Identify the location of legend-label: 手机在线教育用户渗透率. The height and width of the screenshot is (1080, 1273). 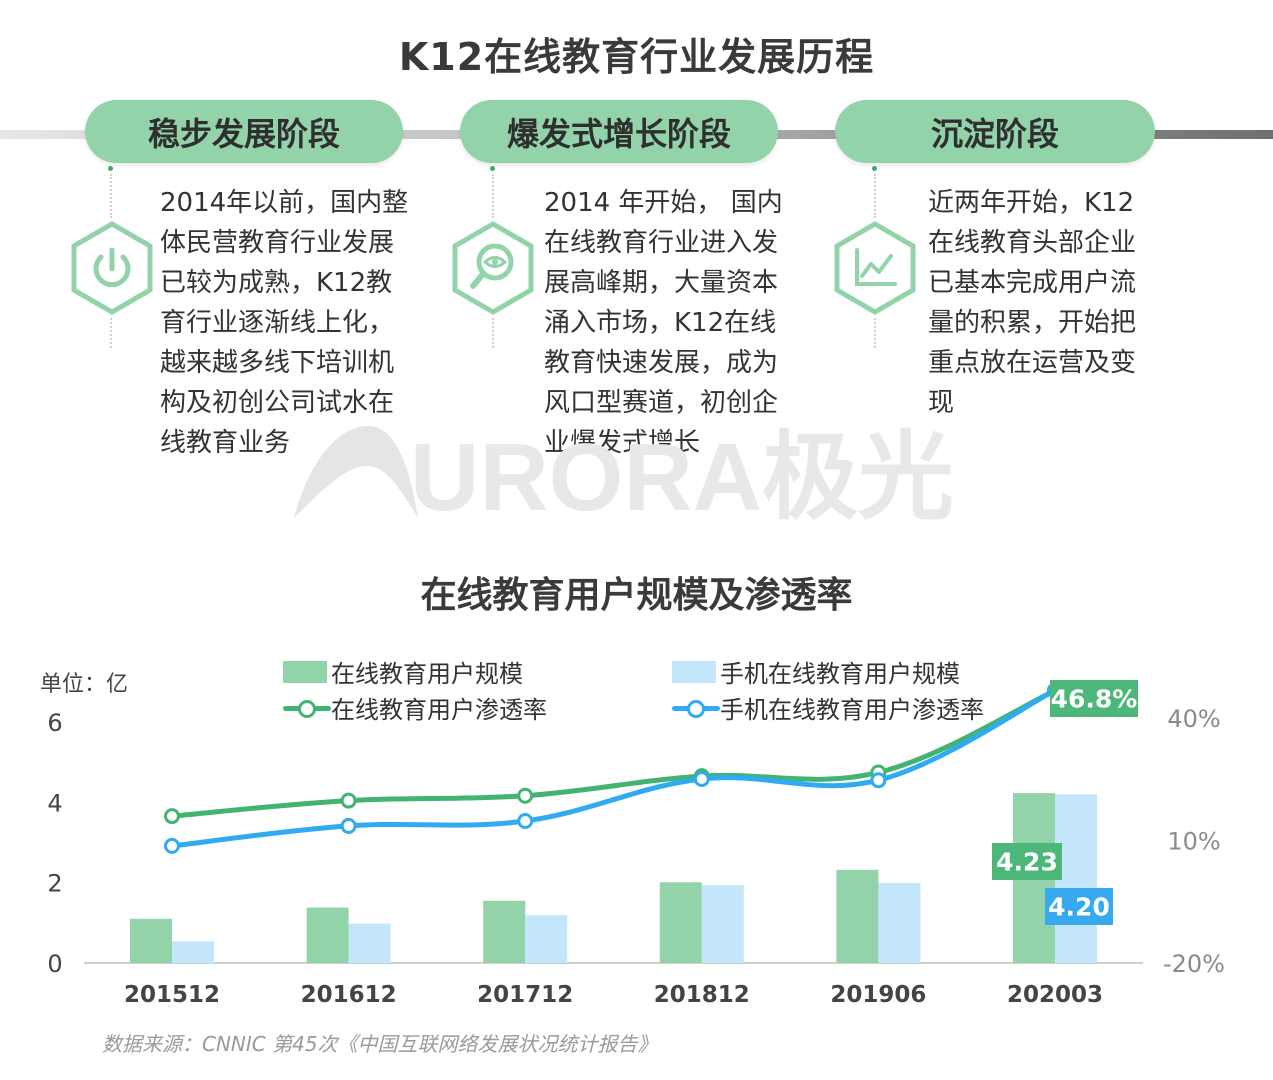
(852, 710).